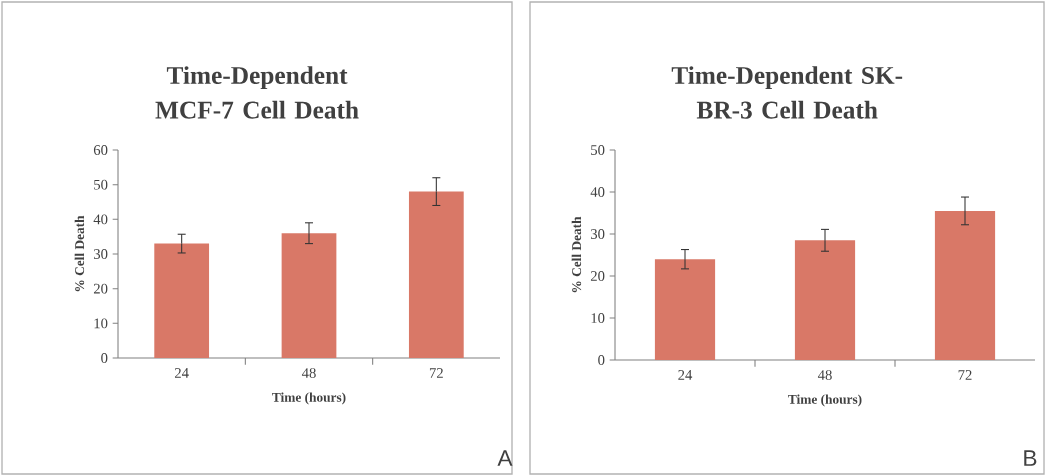 The image size is (1046, 476). Describe the element at coordinates (505, 458) in the screenshot. I see `text: A` at that location.